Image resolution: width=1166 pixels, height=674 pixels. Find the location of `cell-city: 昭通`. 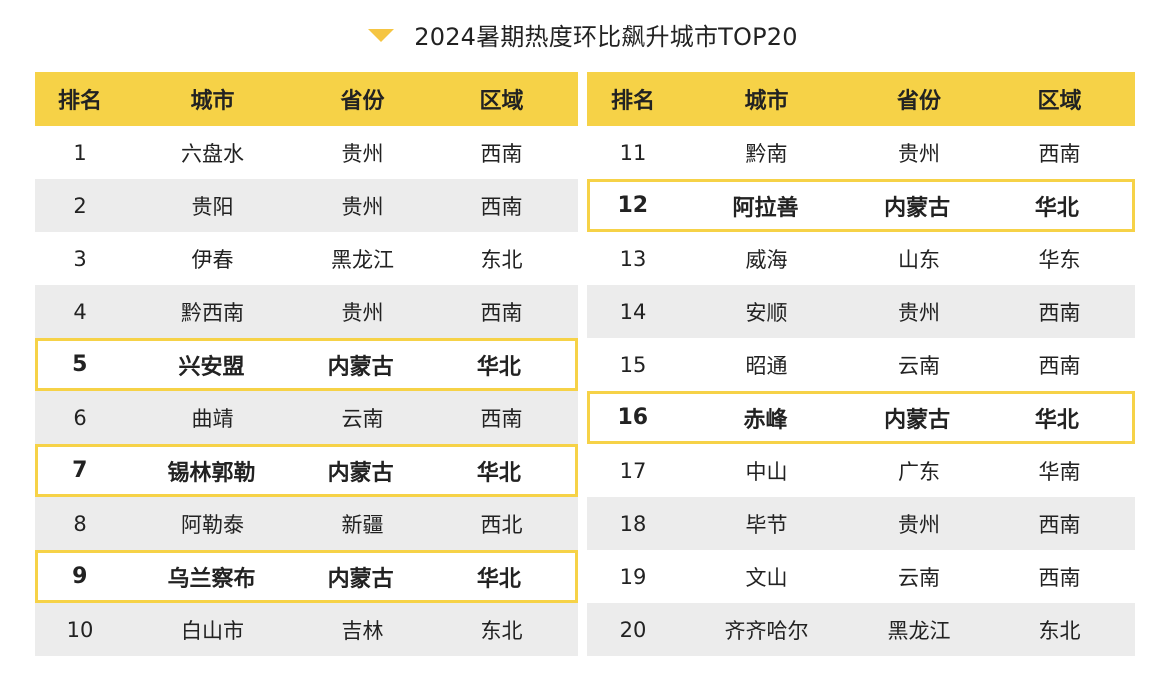

cell-city: 昭通 is located at coordinates (766, 365).